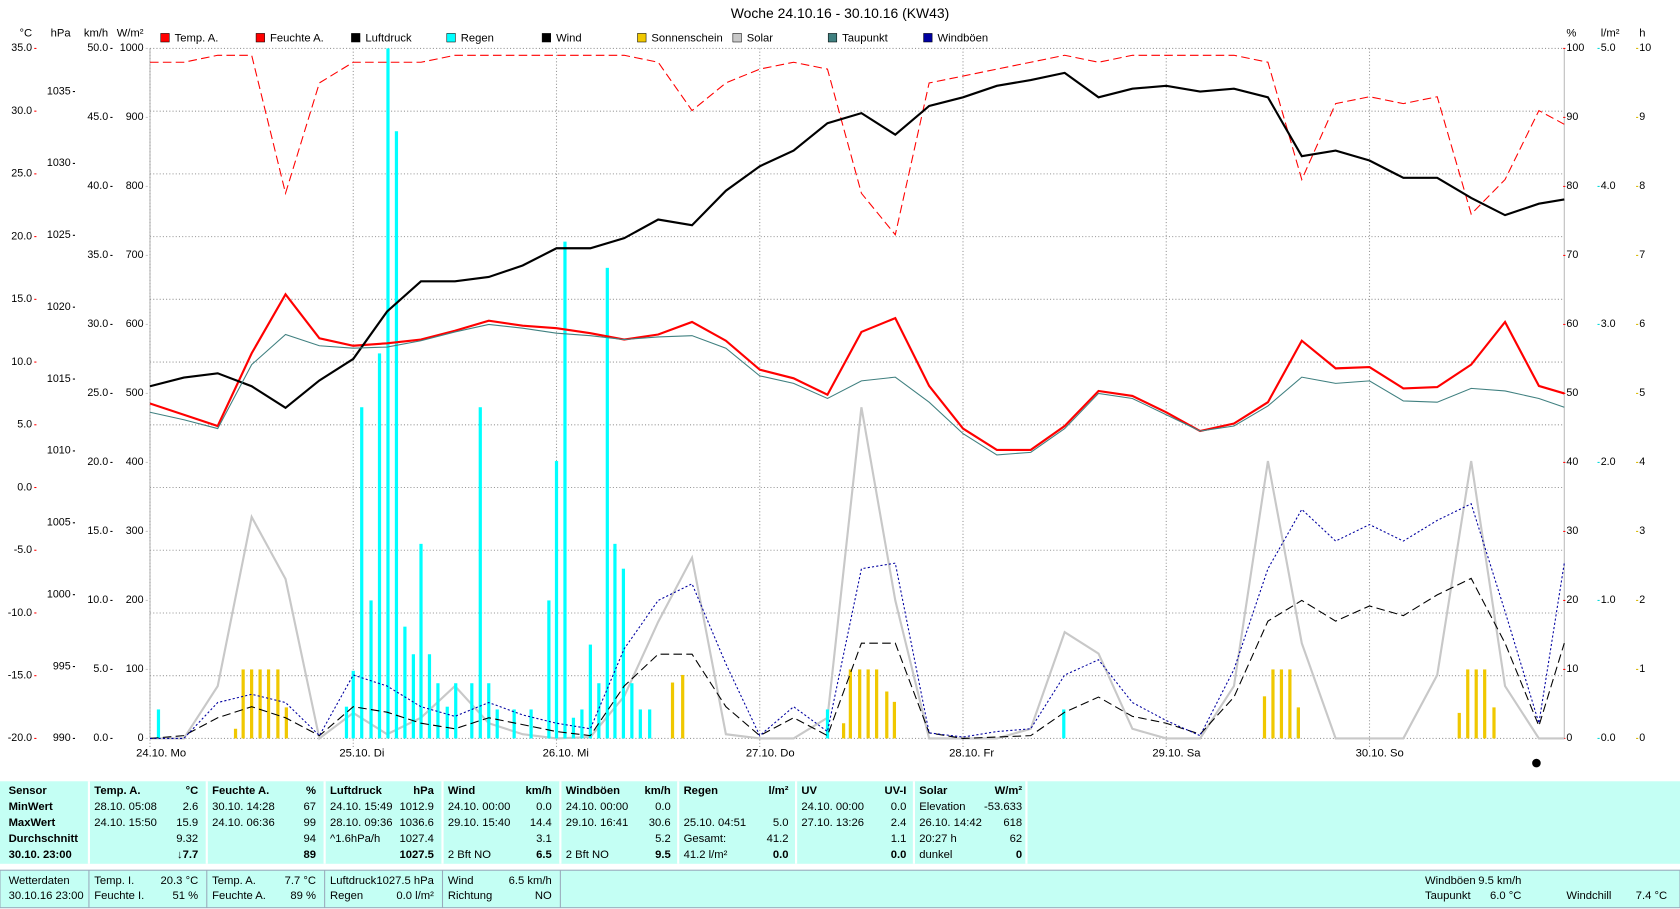 The width and height of the screenshot is (1680, 909). I want to click on stats-cell-value: ↓7.7, so click(187, 855).